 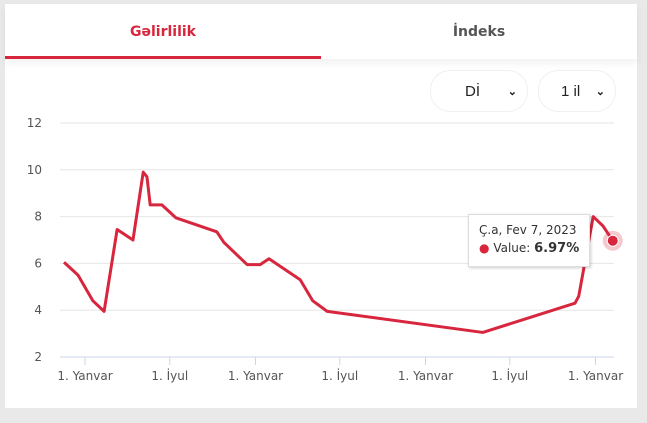 I want to click on y-tick-label: 10, so click(x=34, y=170).